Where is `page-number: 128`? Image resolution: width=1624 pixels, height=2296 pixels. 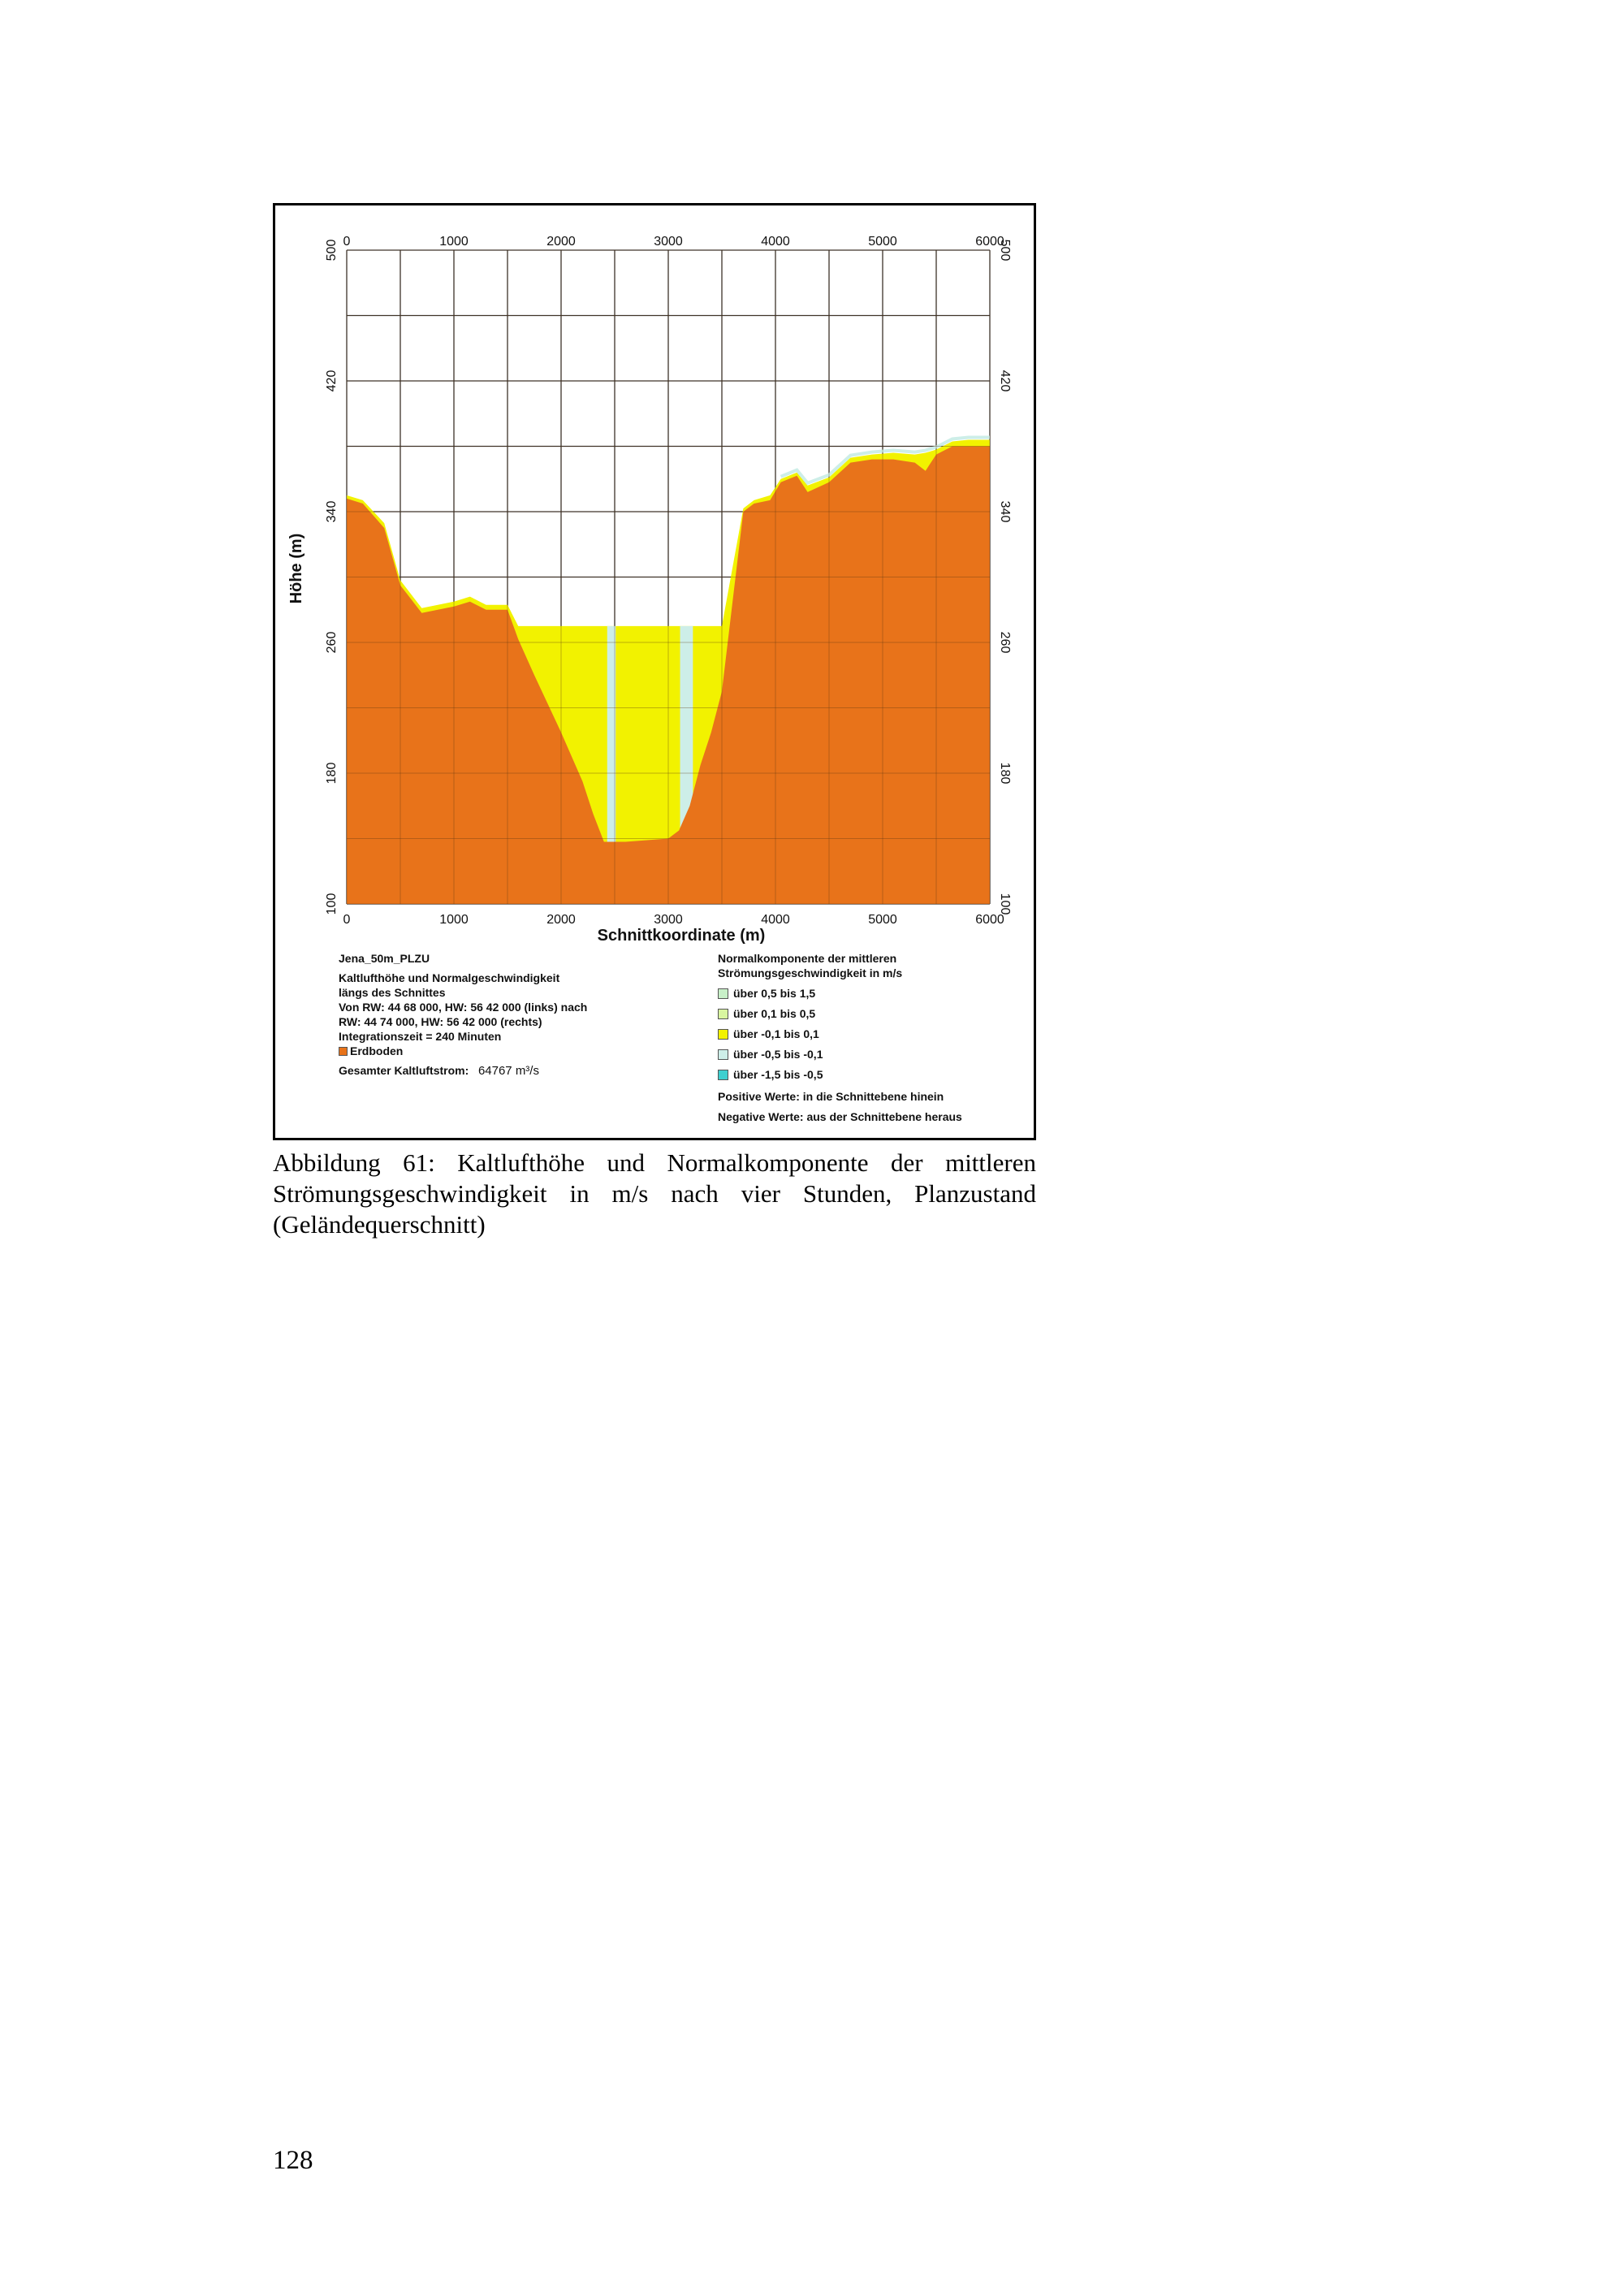
page-number: 128 is located at coordinates (293, 2160).